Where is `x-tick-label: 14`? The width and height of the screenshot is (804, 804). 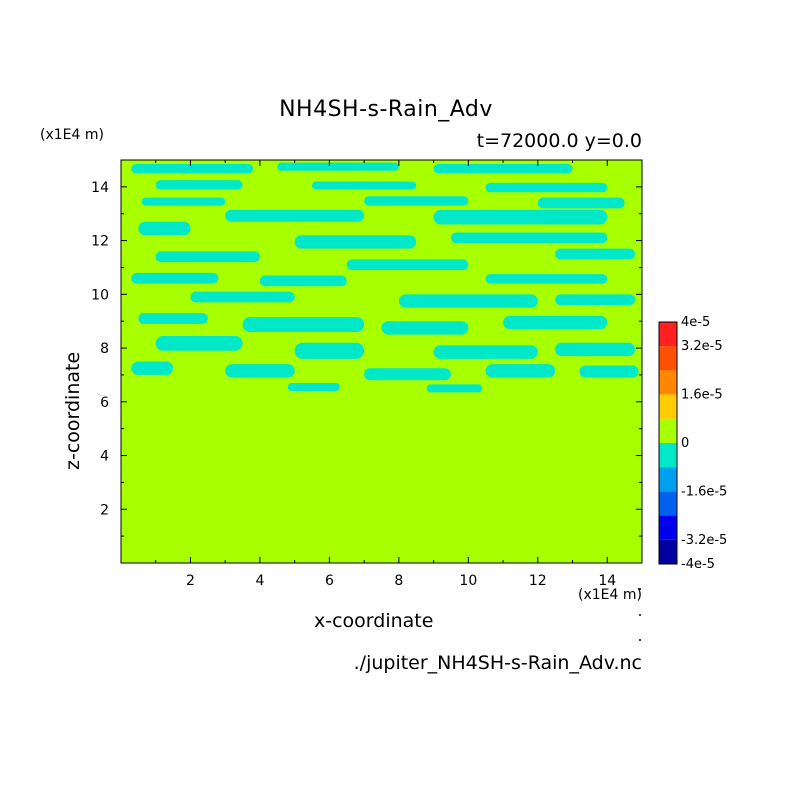
x-tick-label: 14 is located at coordinates (607, 581).